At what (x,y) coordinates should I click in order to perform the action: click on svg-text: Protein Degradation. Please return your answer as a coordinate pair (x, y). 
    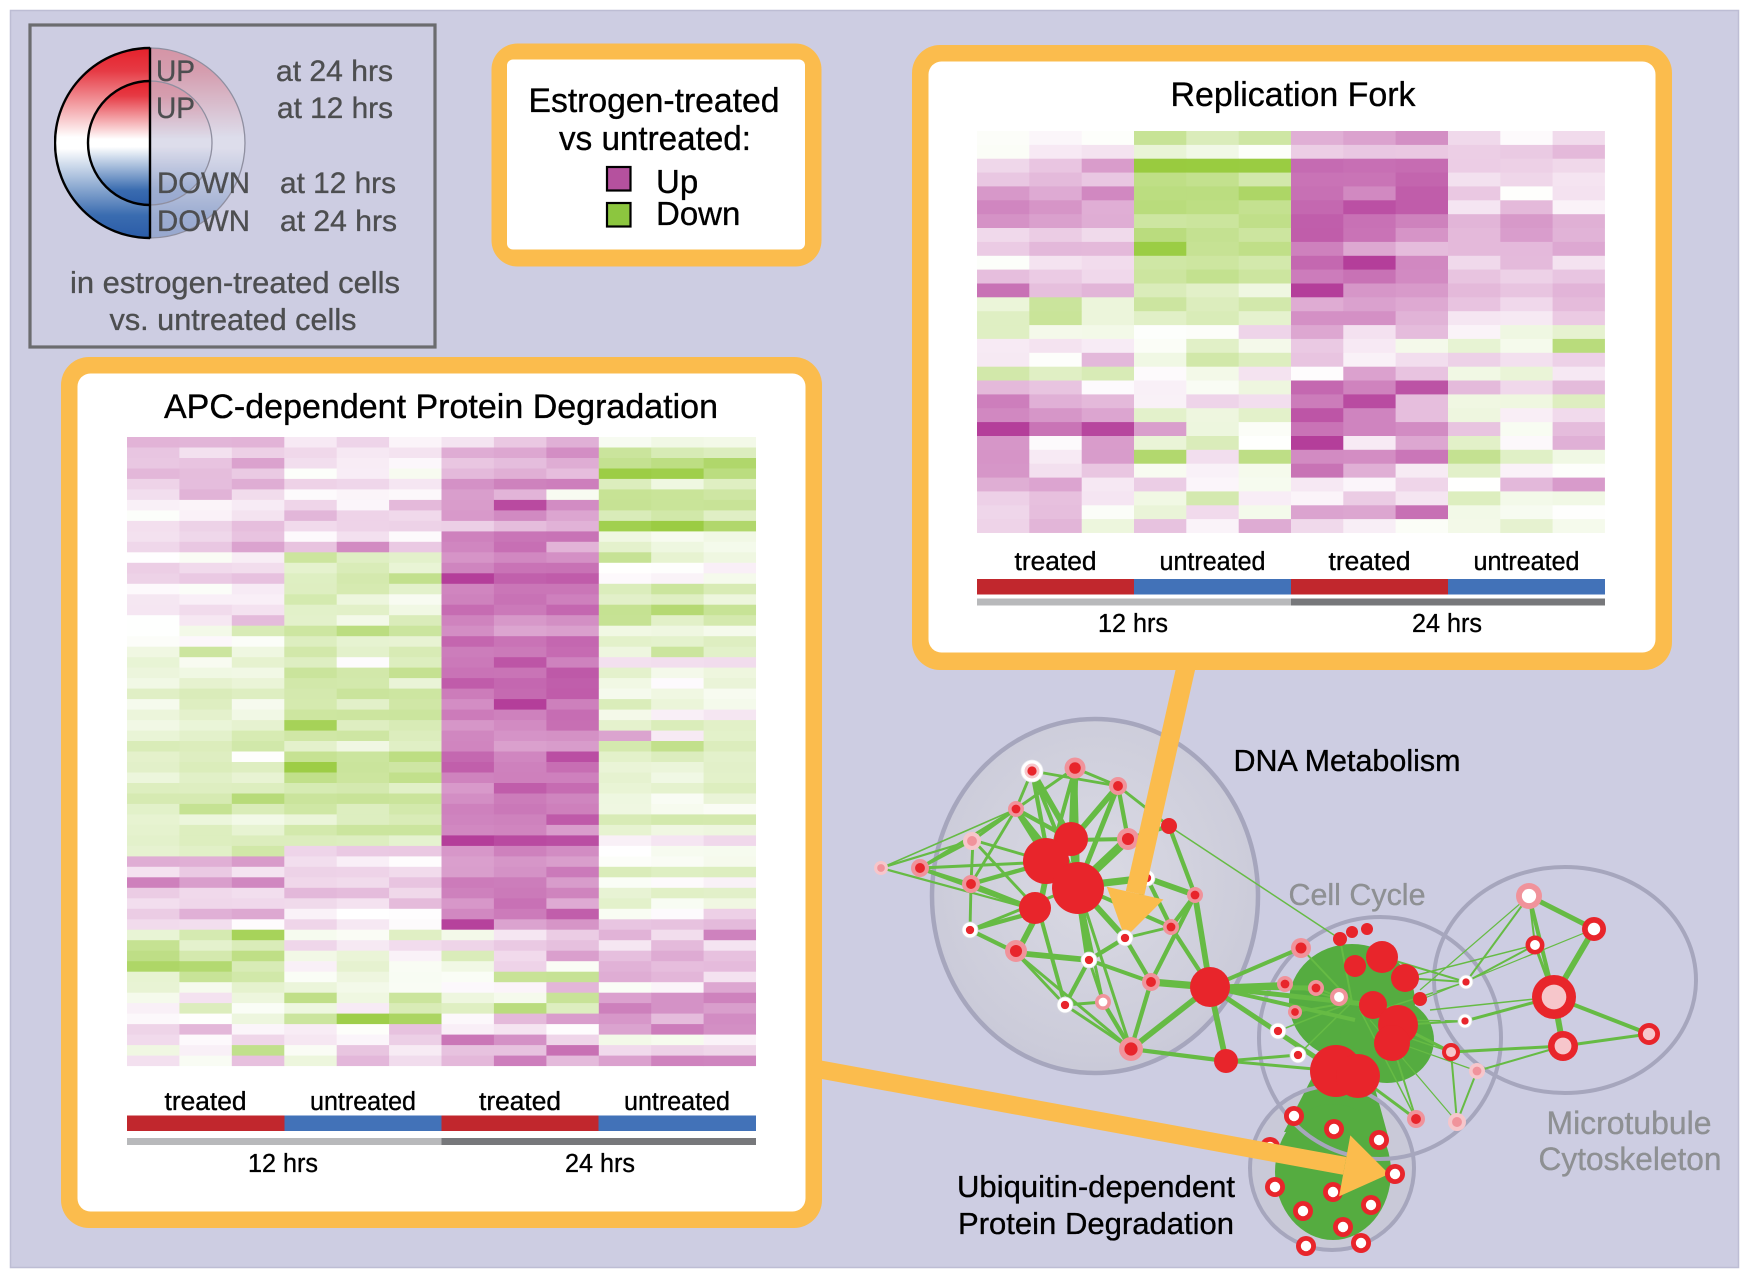
    Looking at the image, I should click on (1096, 1223).